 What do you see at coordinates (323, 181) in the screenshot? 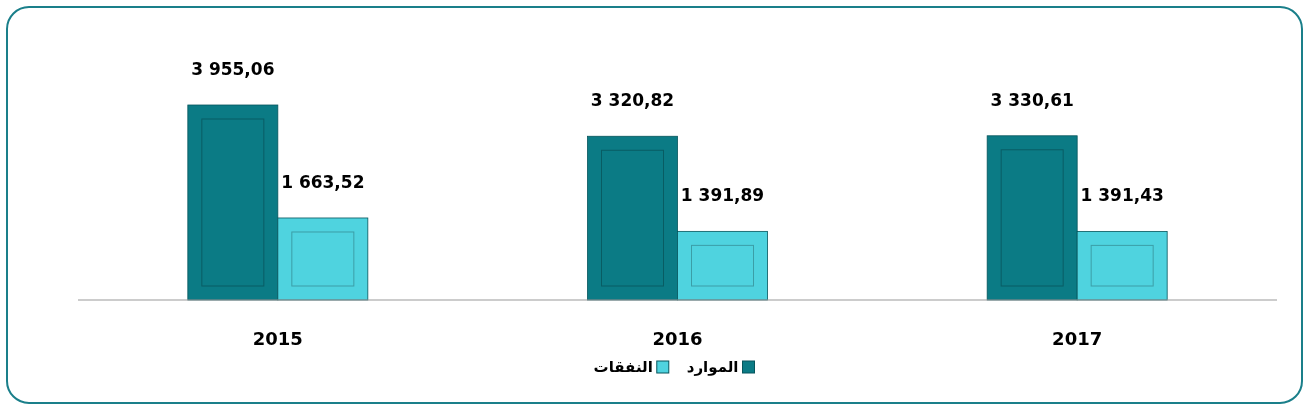
I see `data-label: 1 663,52` at bounding box center [323, 181].